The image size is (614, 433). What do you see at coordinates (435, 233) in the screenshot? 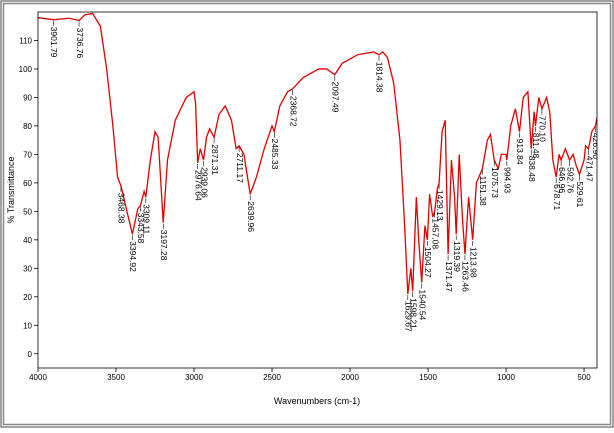
I see `peak-label: 1457.08` at bounding box center [435, 233].